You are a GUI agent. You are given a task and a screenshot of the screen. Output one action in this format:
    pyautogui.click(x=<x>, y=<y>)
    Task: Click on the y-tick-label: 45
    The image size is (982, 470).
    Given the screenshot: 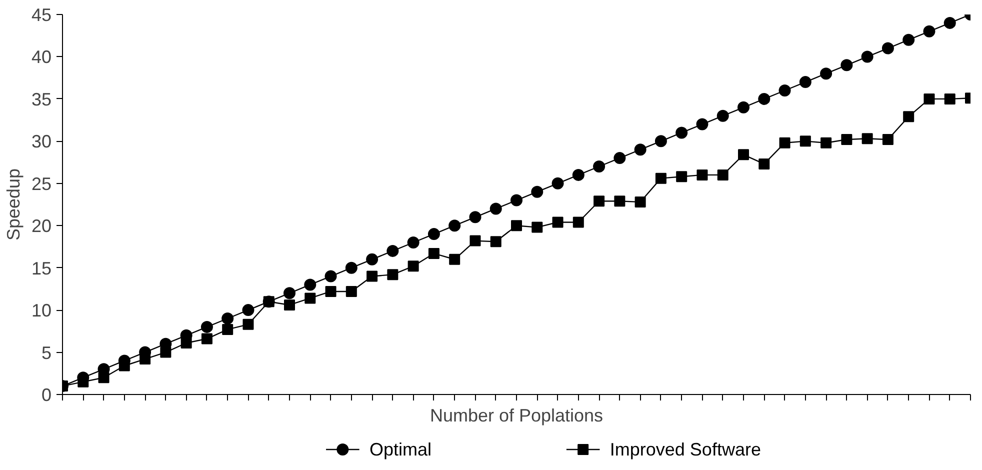 What is the action you would take?
    pyautogui.click(x=41, y=15)
    